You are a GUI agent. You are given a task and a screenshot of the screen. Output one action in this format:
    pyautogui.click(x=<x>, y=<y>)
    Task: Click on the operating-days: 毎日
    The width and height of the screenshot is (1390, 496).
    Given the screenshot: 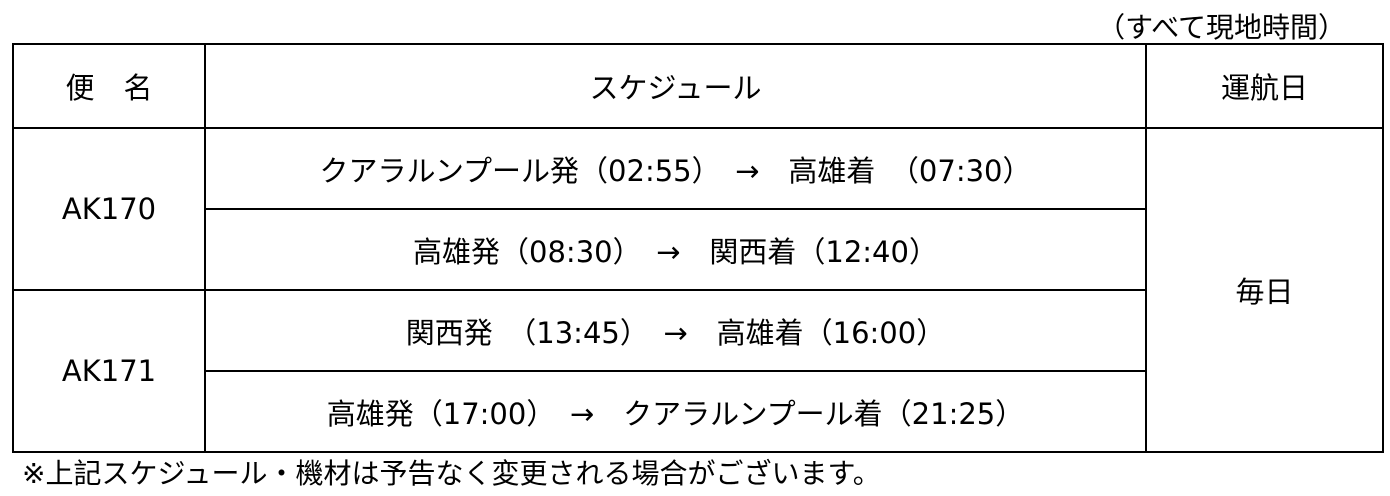 What is the action you would take?
    pyautogui.click(x=1264, y=290)
    